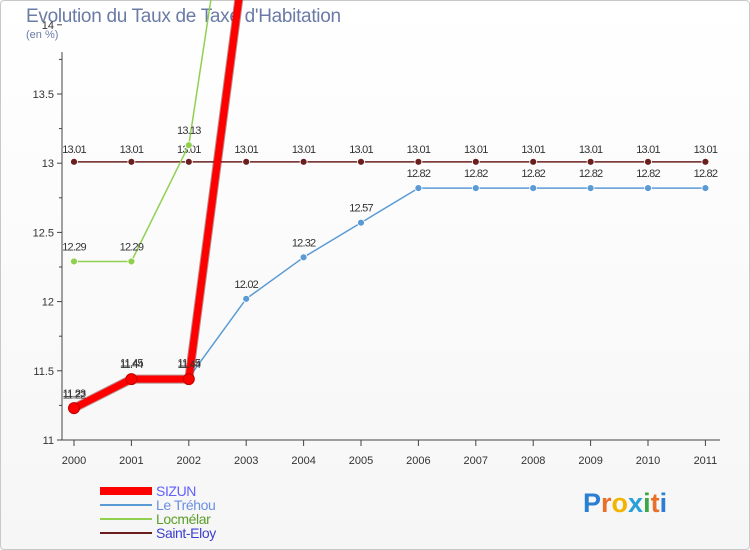  What do you see at coordinates (42, 35) in the screenshot?
I see `chart-subtitle: (en %)` at bounding box center [42, 35].